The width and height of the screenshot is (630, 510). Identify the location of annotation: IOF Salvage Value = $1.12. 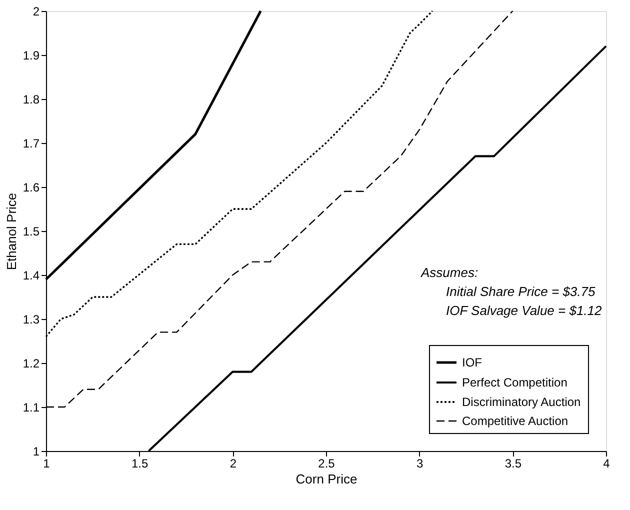
(524, 310).